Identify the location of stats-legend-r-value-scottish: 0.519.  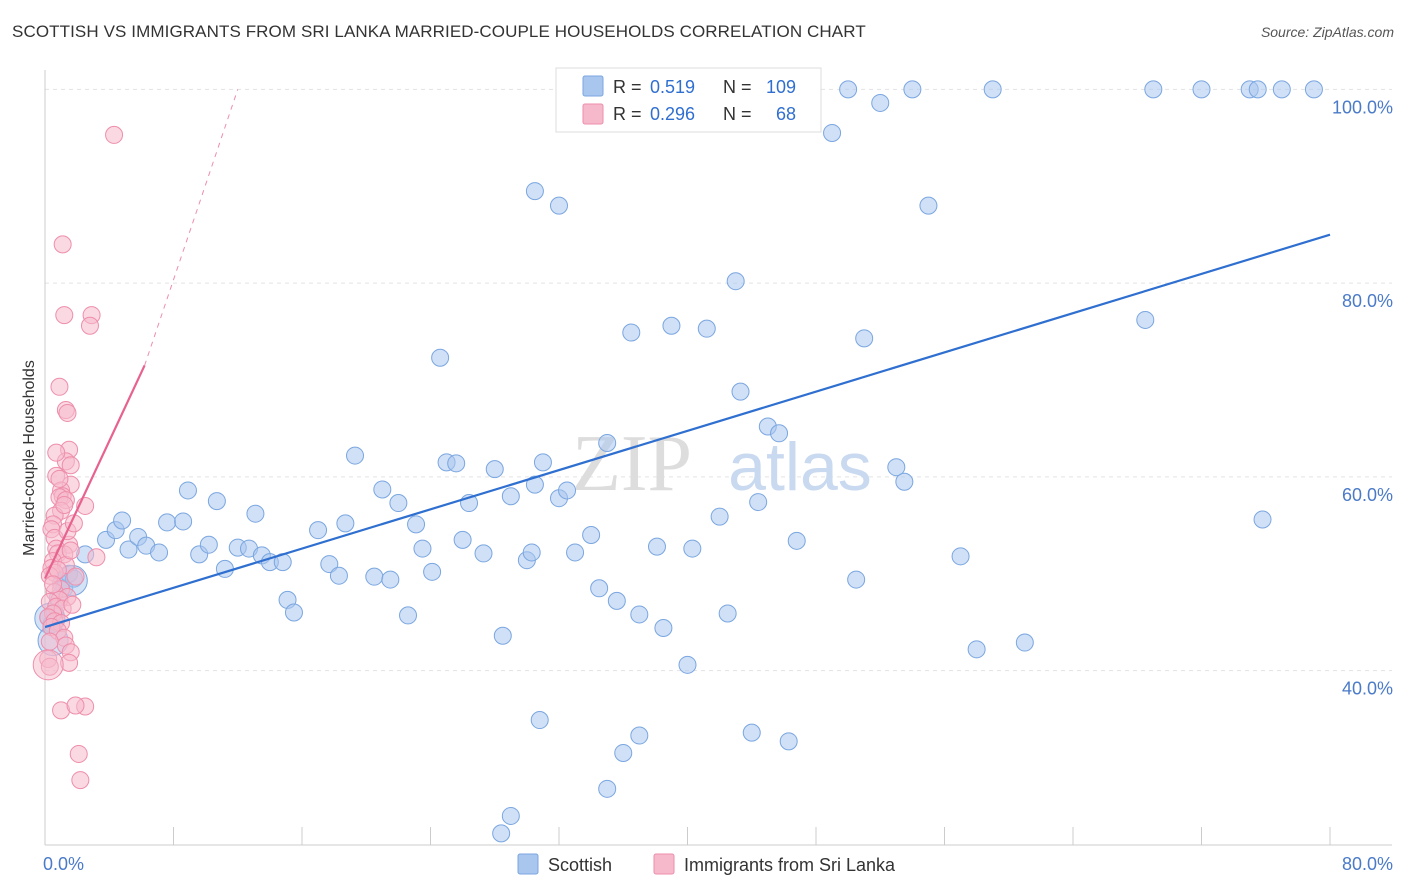
(672, 87).